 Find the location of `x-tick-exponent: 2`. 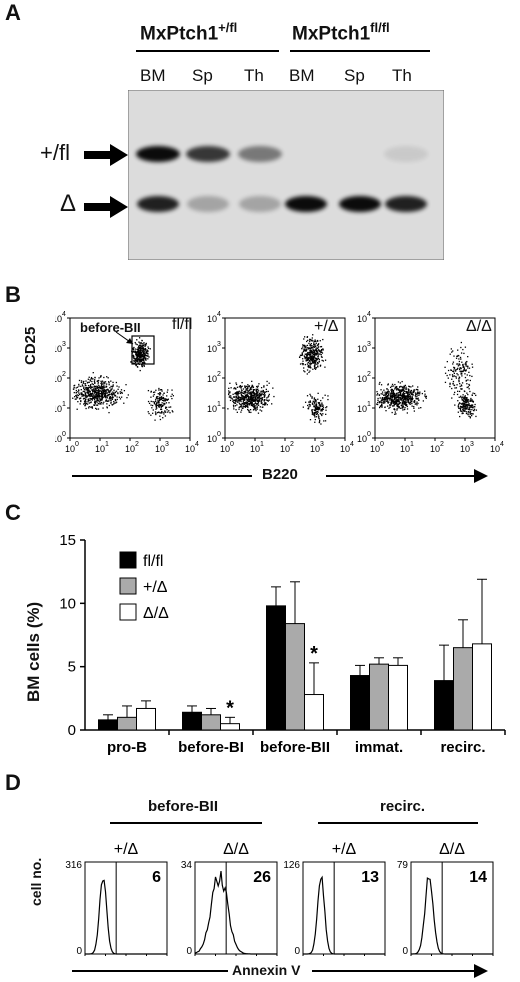

x-tick-exponent: 2 is located at coordinates (442, 444).